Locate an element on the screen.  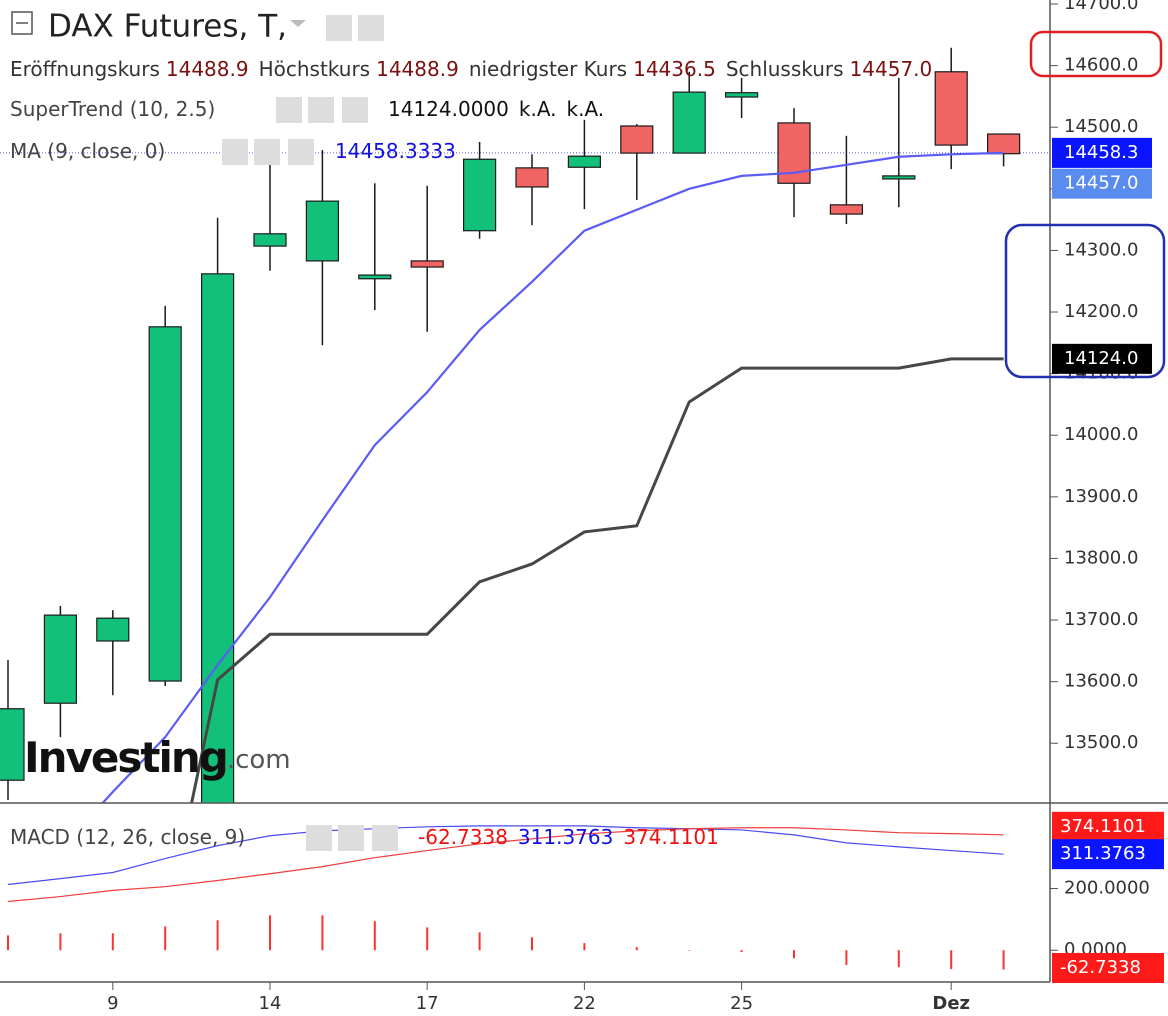
y-tick-label: 14600.0 is located at coordinates (1101, 65).